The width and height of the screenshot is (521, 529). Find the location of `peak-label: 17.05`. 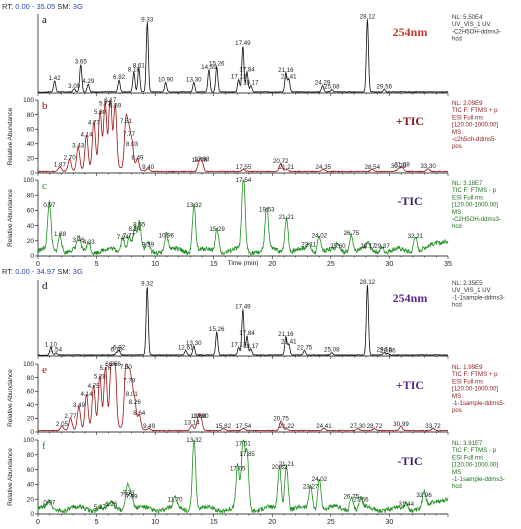

peak-label: 17.05 is located at coordinates (238, 469).